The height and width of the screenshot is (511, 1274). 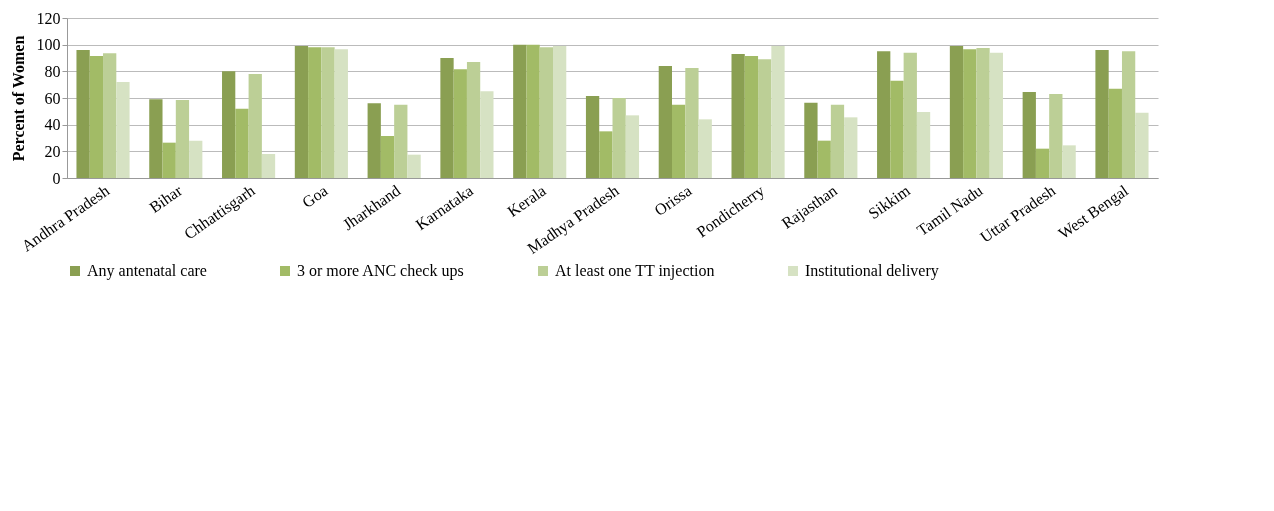 I want to click on legend-label: 3 or more ANC check ups, so click(x=380, y=271).